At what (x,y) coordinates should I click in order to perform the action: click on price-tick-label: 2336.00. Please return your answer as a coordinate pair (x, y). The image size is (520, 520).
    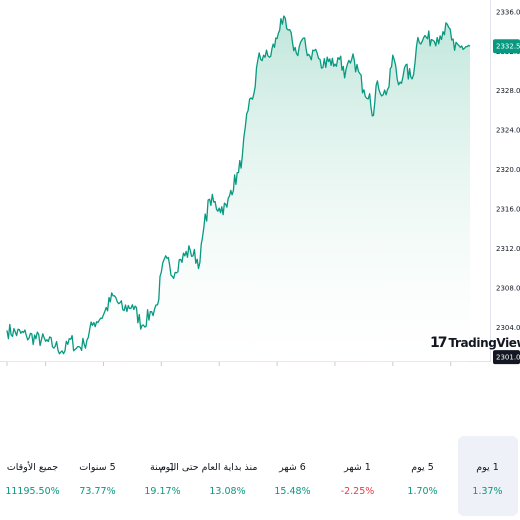
    Looking at the image, I should click on (508, 12).